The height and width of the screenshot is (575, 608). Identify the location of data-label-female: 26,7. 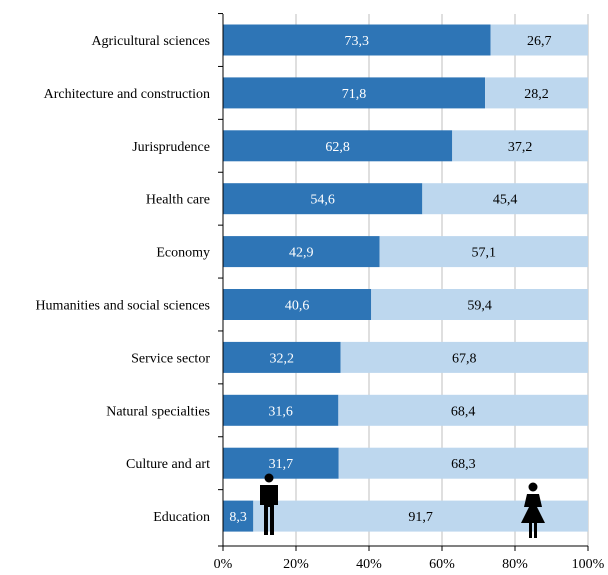
(539, 41).